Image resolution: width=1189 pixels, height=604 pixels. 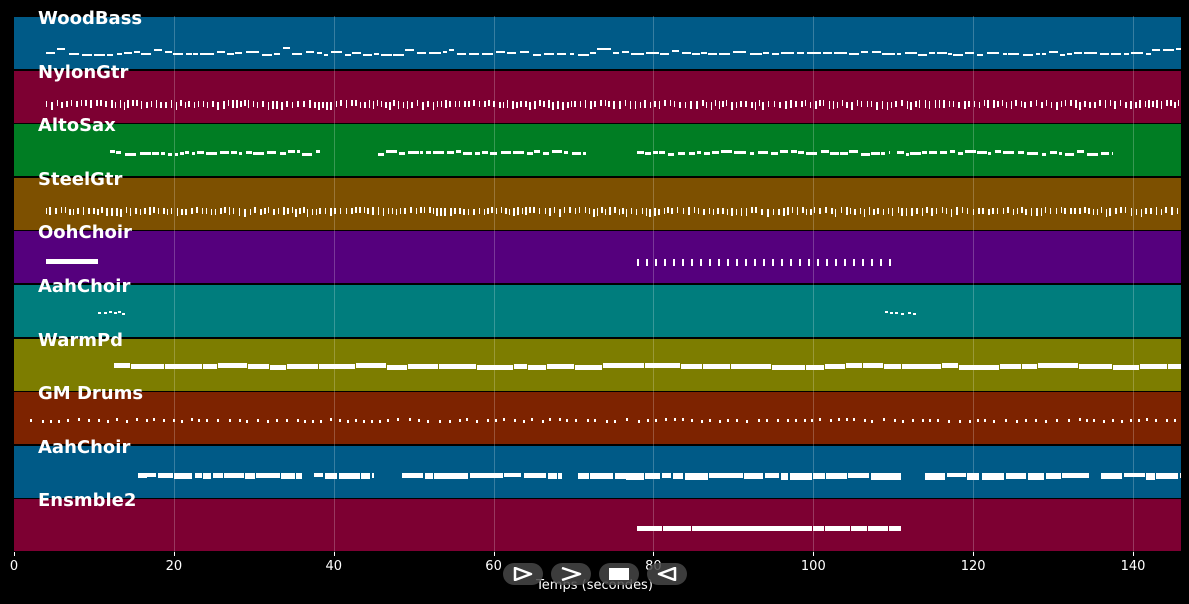 I want to click on forward-button, so click(x=571, y=574).